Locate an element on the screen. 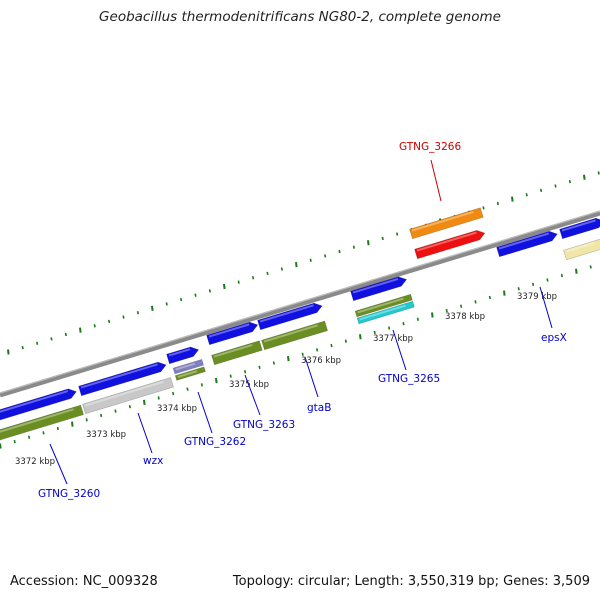 The height and width of the screenshot is (600, 600). gene-next is located at coordinates (579, 228).